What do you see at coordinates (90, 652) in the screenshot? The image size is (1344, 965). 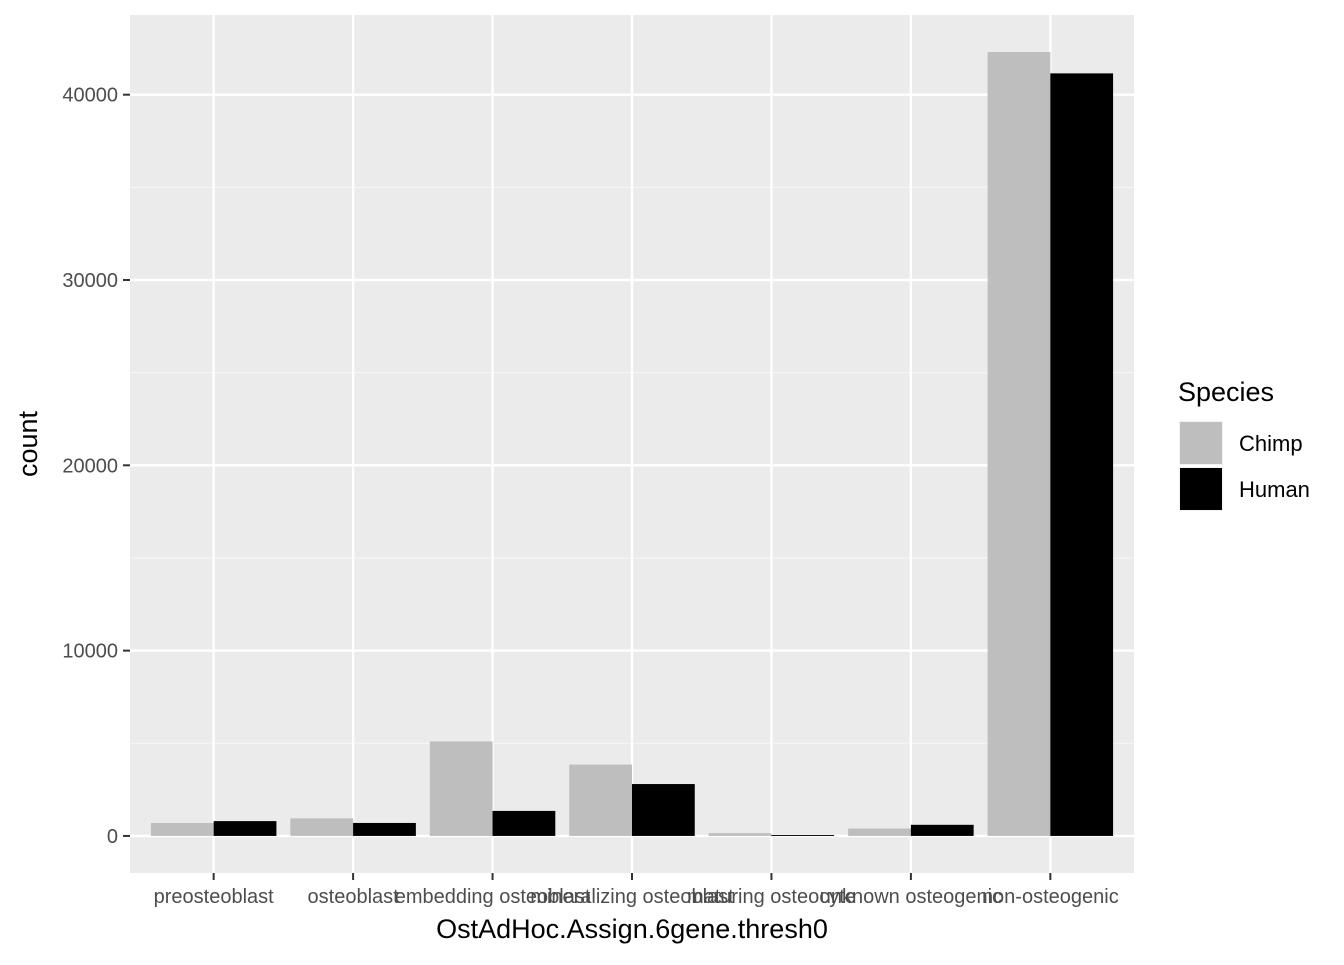 I see `y-tick-label: 10000` at bounding box center [90, 652].